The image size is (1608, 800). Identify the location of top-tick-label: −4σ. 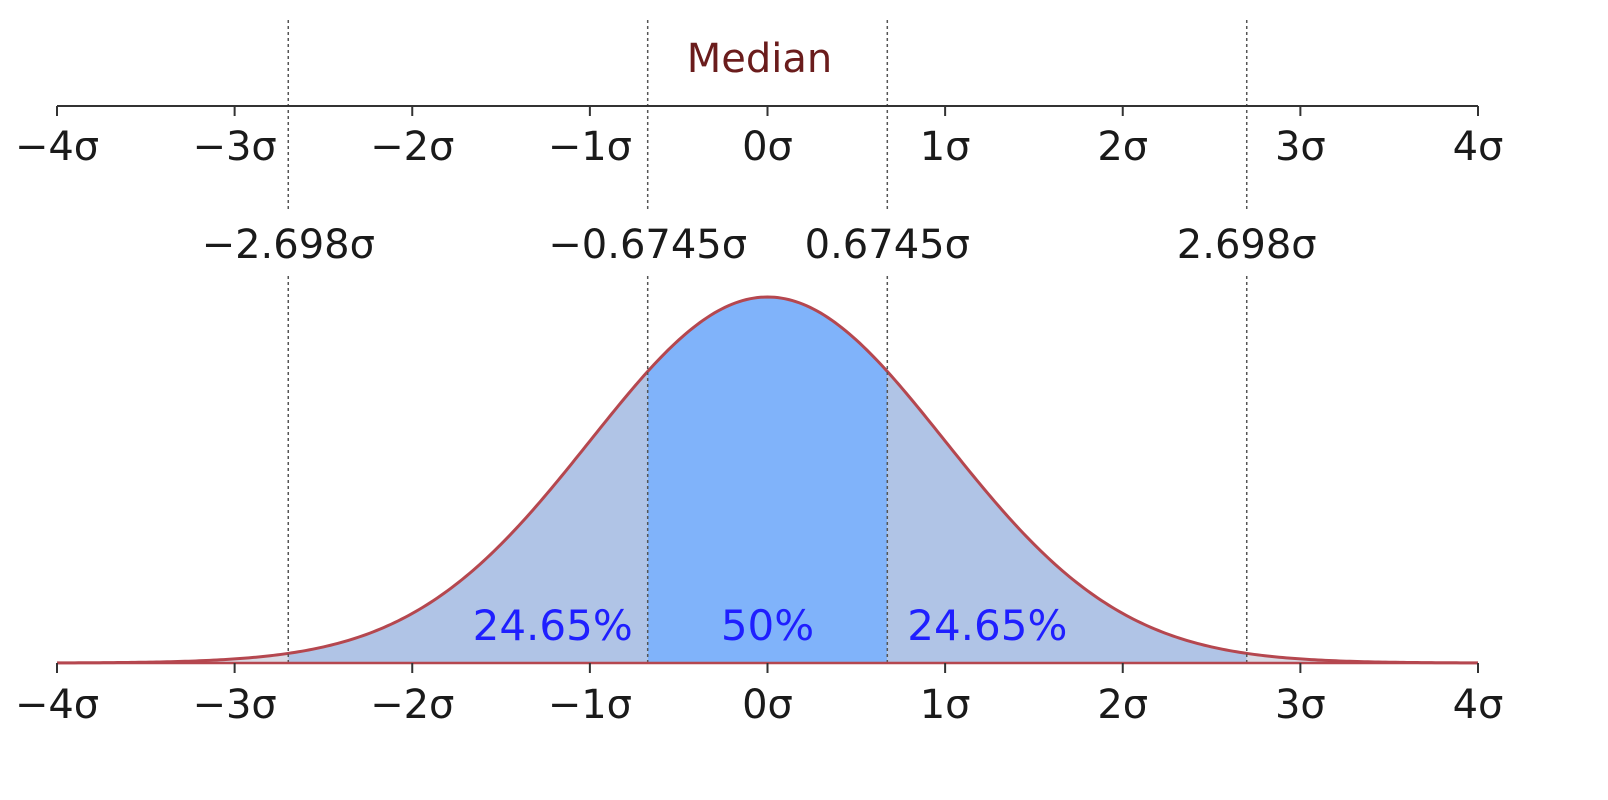
(57, 147).